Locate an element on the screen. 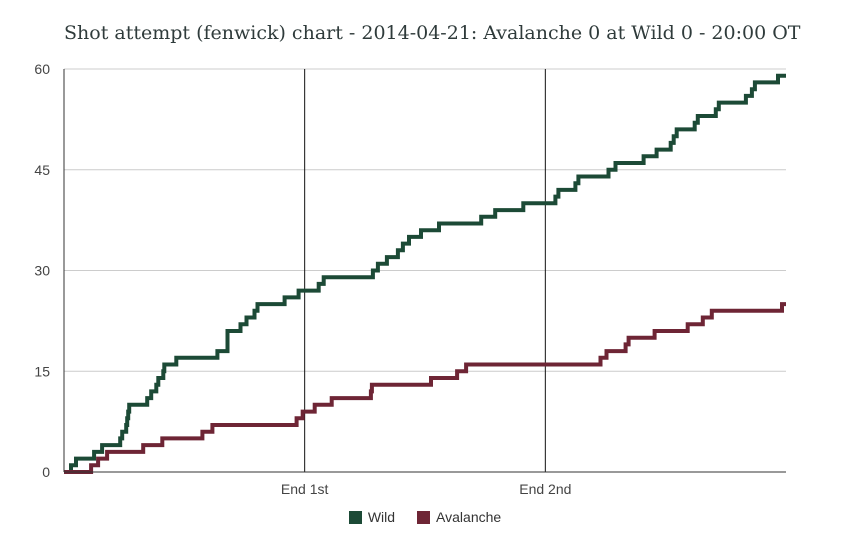  legend: Wild Avalanche is located at coordinates (425, 517).